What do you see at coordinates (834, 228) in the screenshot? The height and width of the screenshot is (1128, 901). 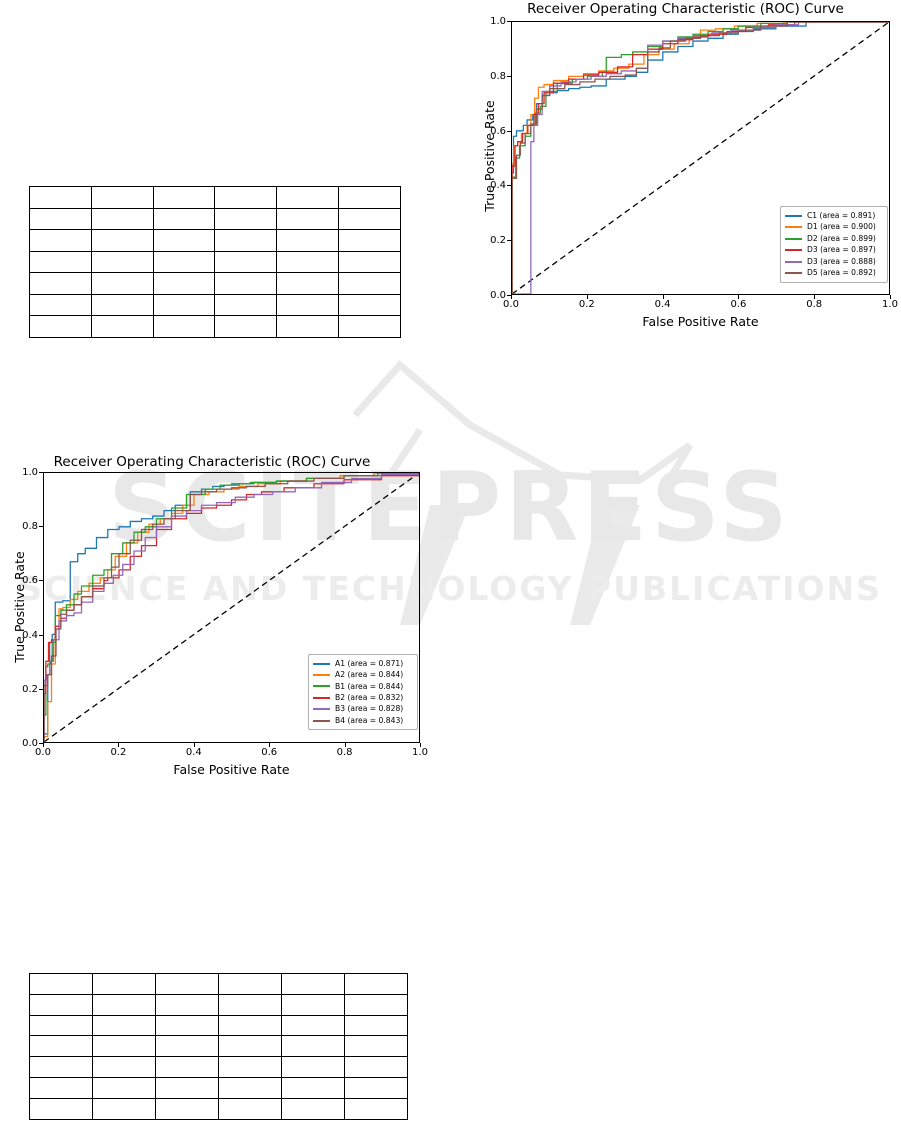 I see `legend-item: D1 (area = 0.900)` at bounding box center [834, 228].